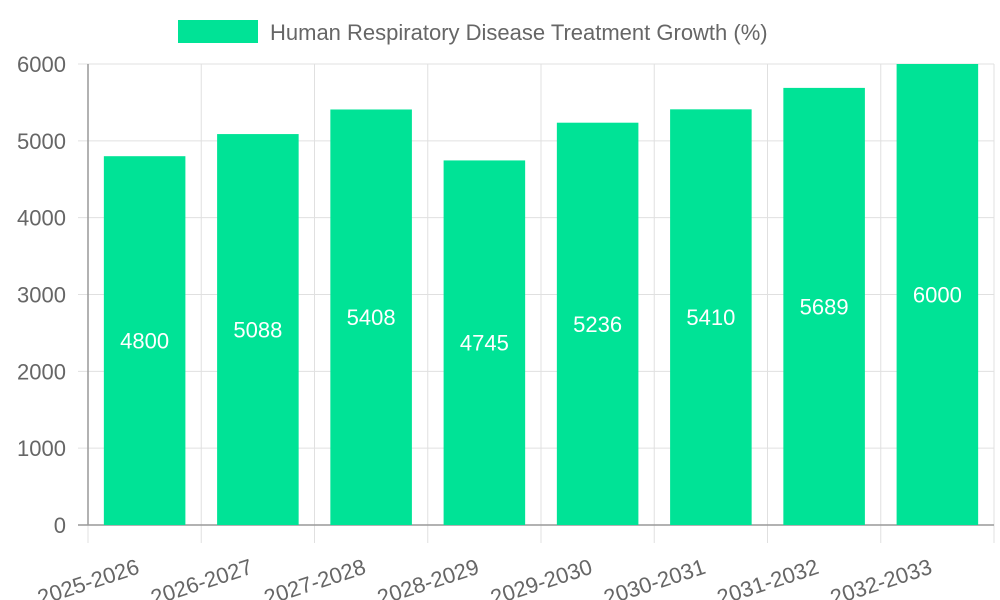  Describe the element at coordinates (88, 577) in the screenshot. I see `x-tick-label: 2025-2026` at that location.